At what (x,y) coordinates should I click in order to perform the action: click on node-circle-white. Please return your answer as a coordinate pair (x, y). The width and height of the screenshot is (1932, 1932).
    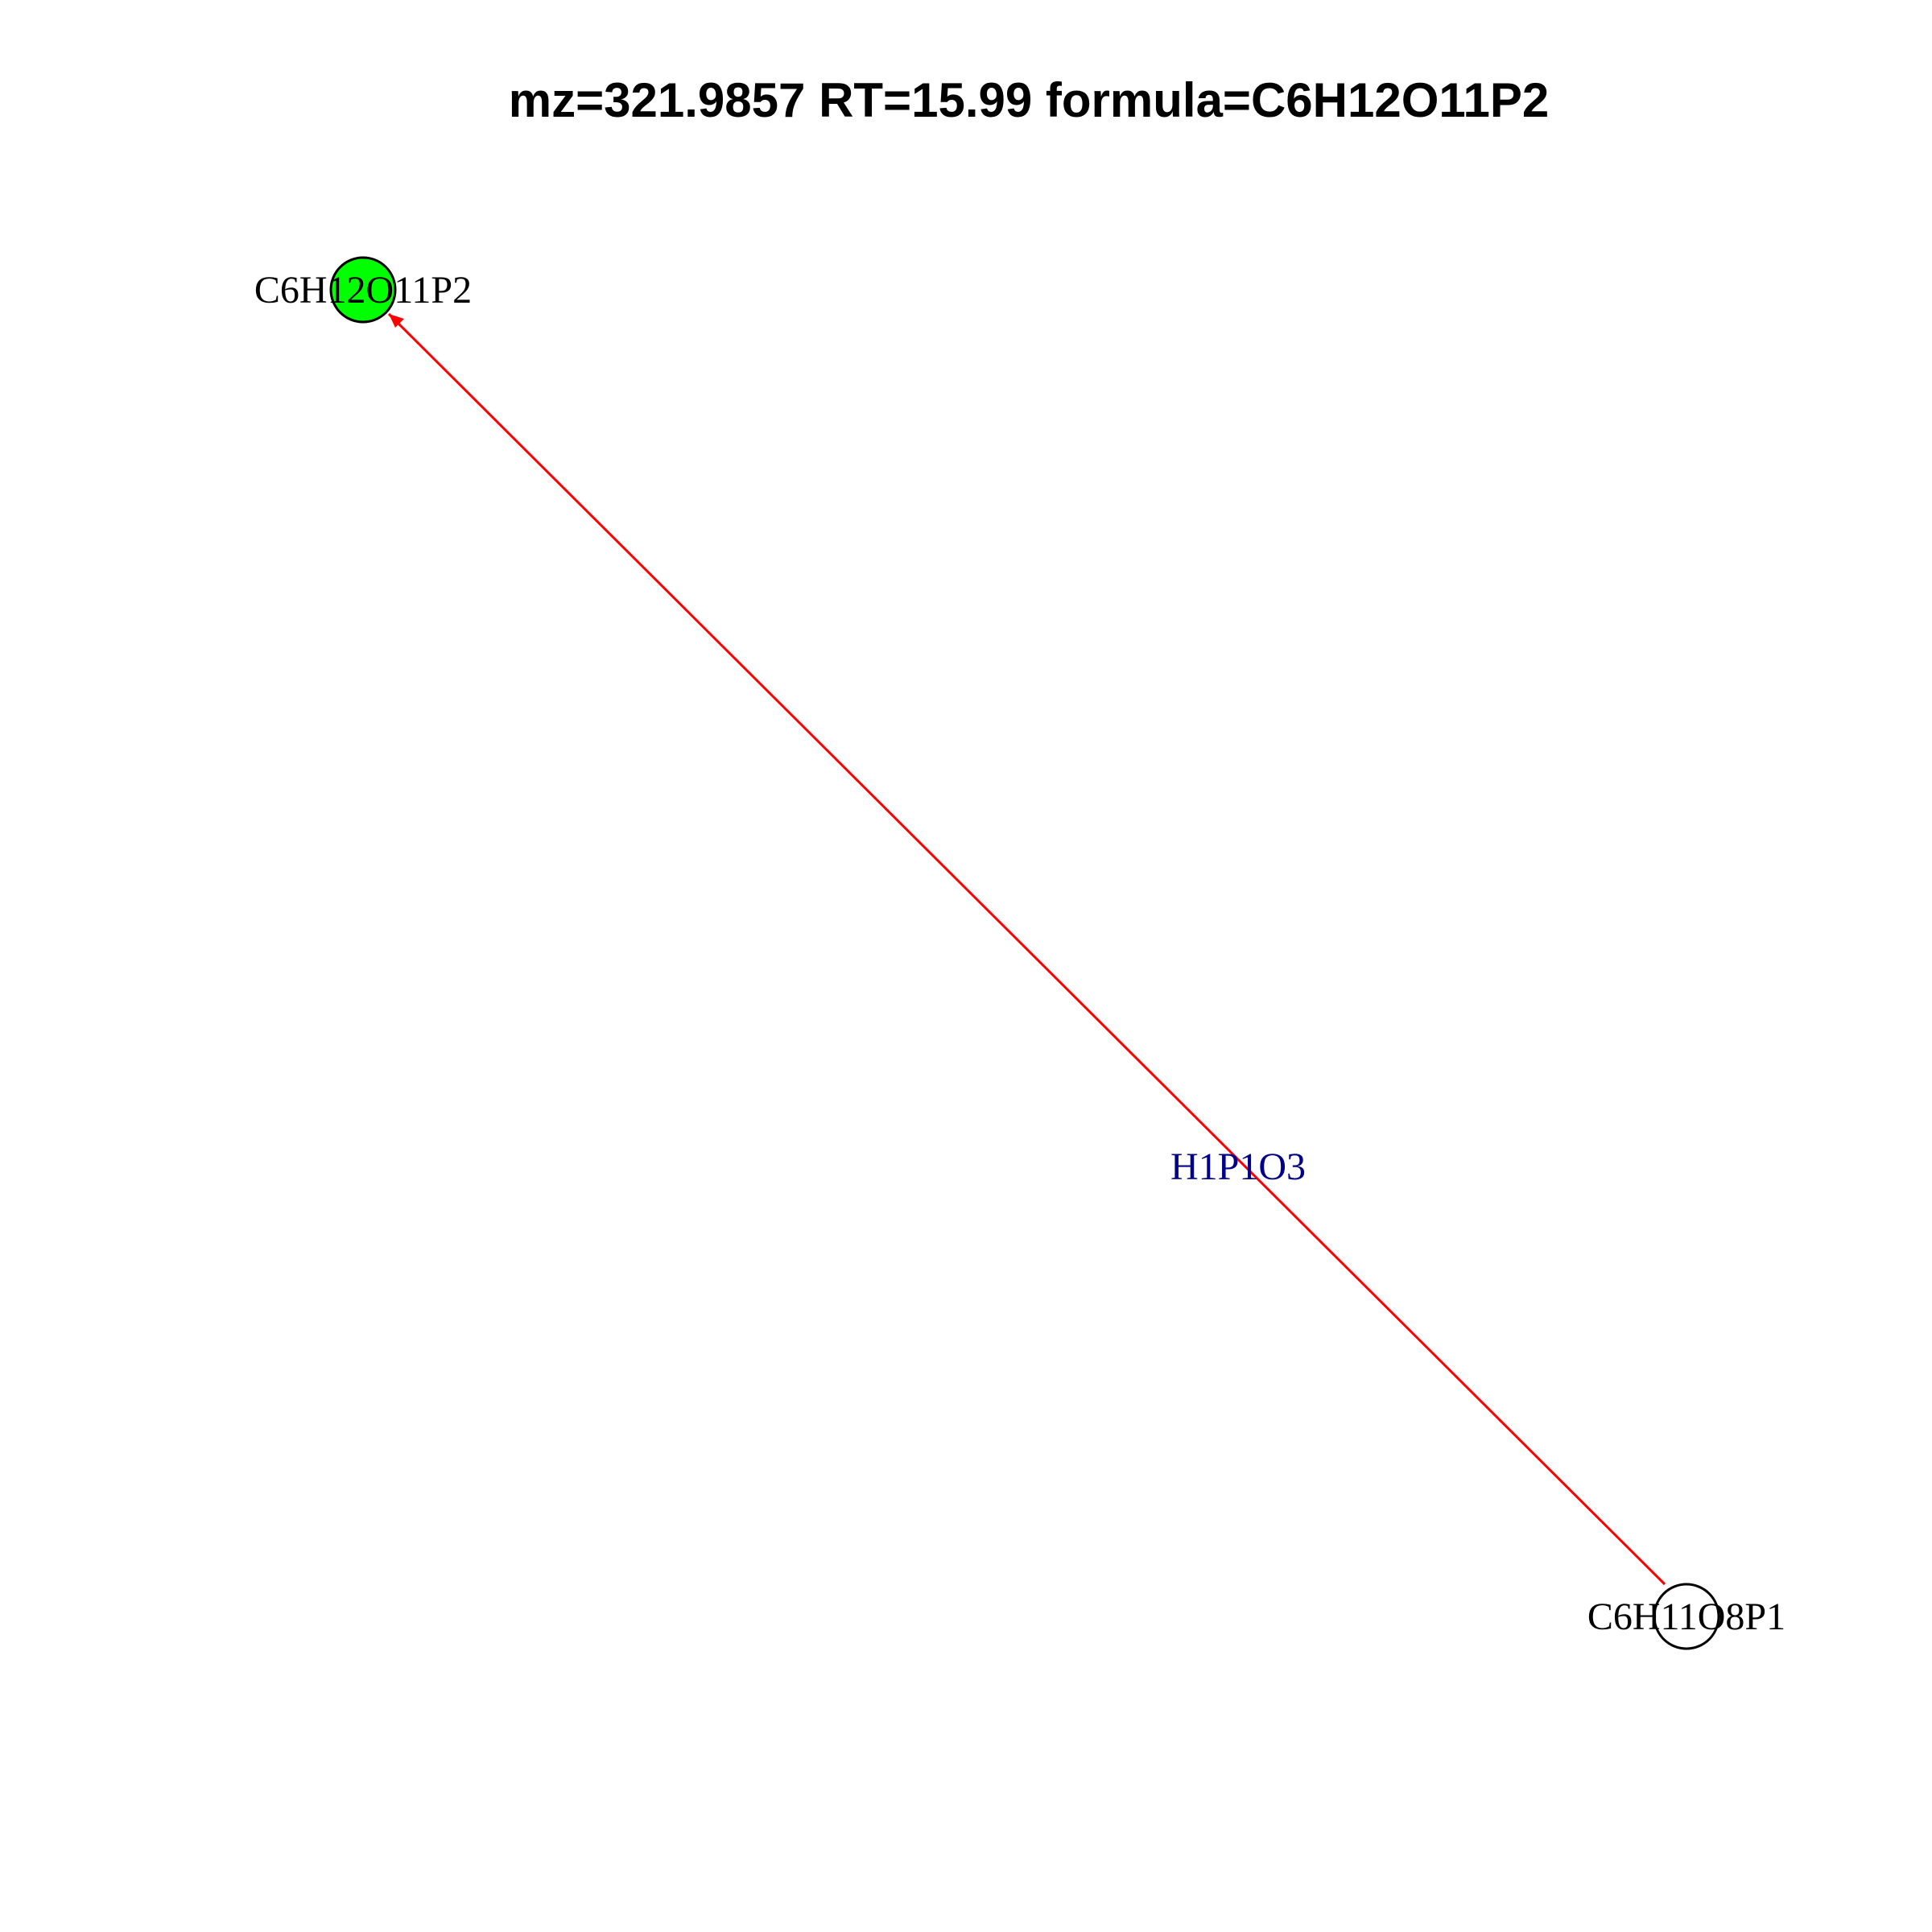
    Looking at the image, I should click on (1687, 1616).